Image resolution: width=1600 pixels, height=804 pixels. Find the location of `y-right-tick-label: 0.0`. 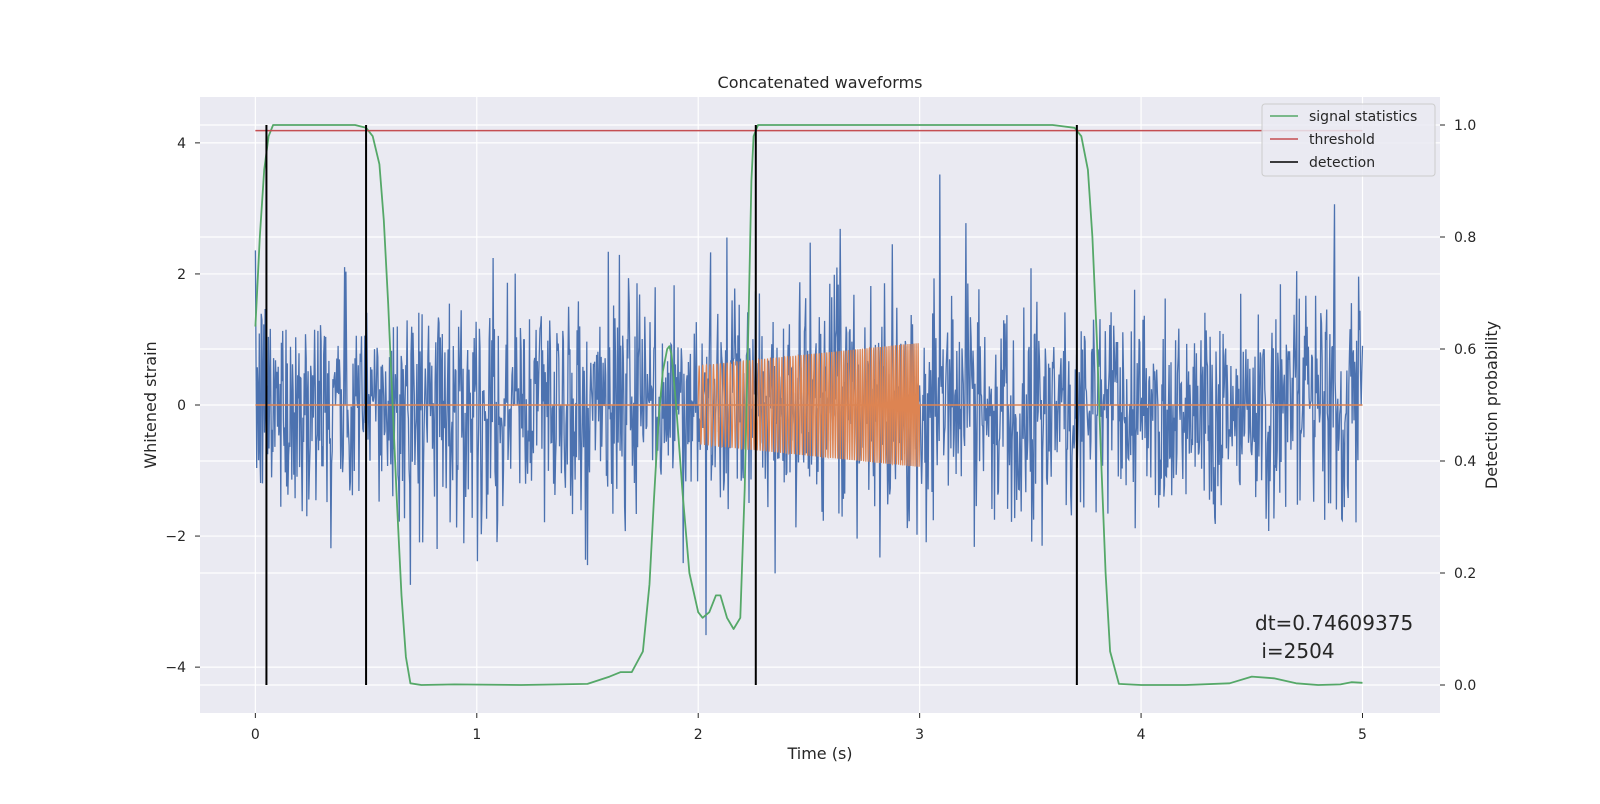

y-right-tick-label: 0.0 is located at coordinates (1465, 686).